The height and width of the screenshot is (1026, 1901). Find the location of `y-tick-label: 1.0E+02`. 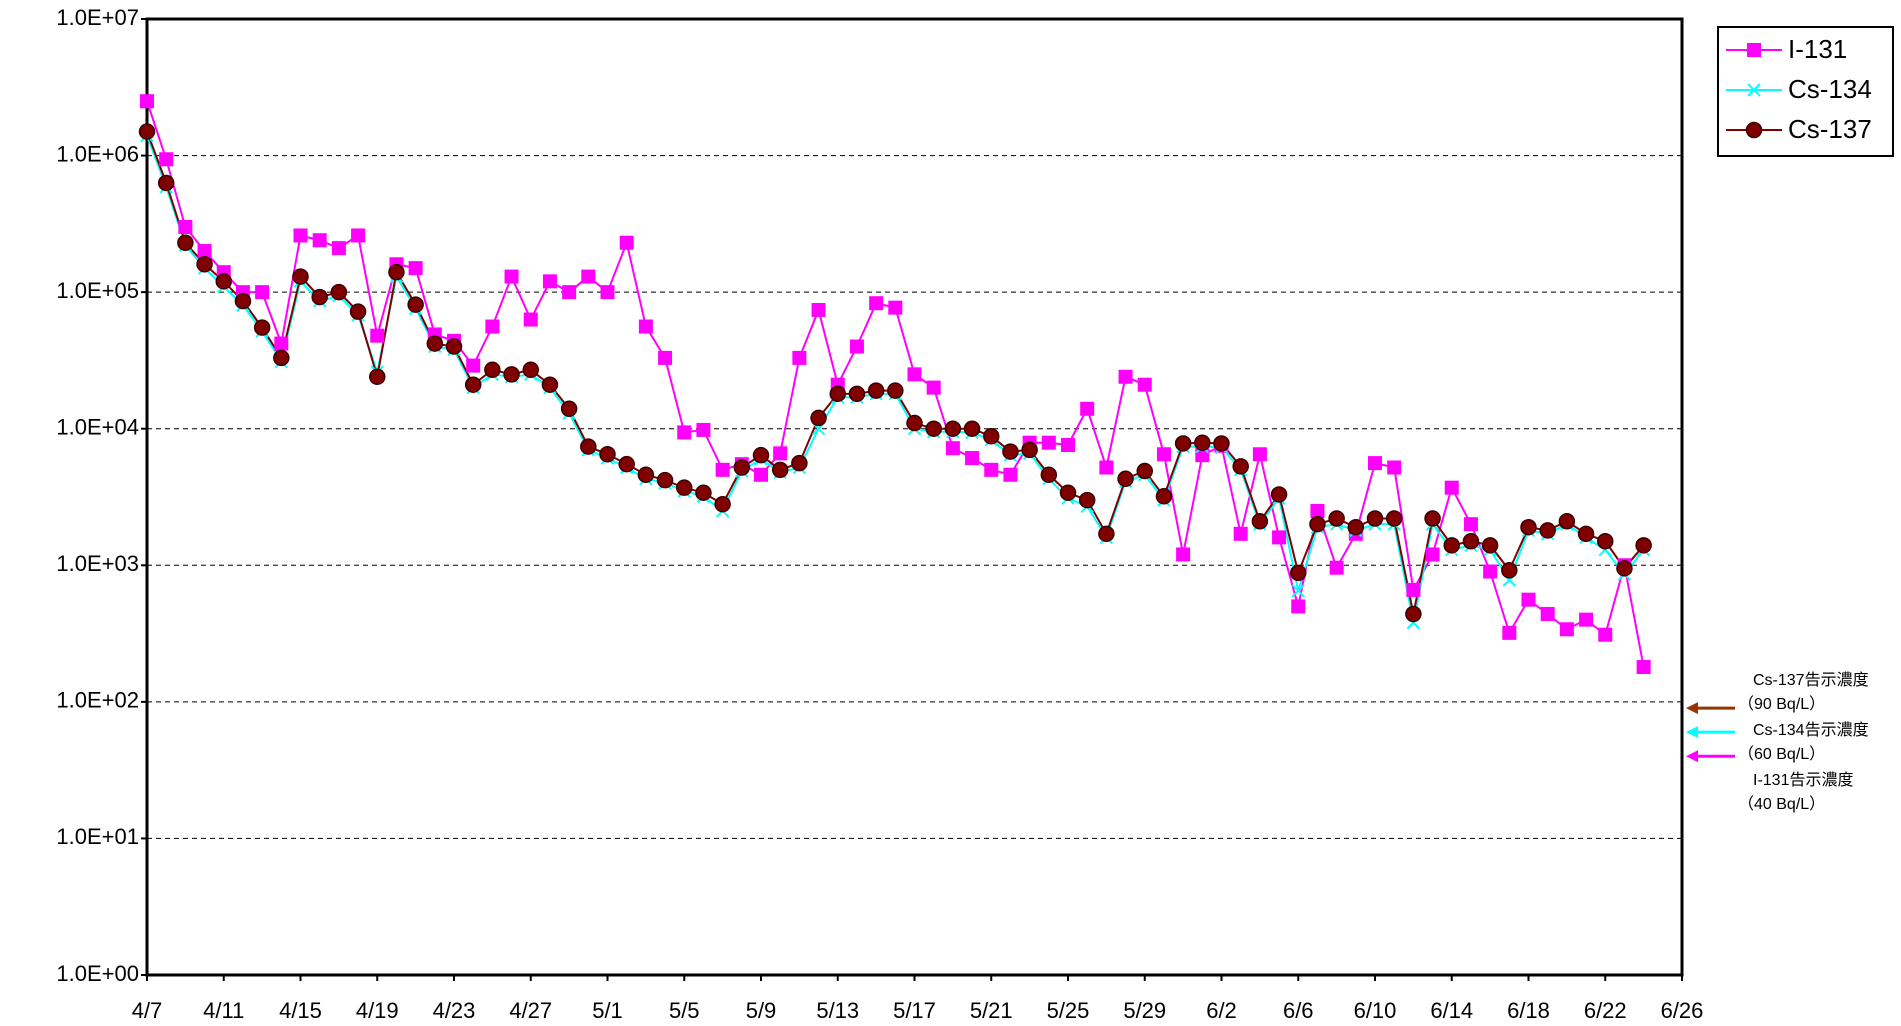

y-tick-label: 1.0E+02 is located at coordinates (97, 700).